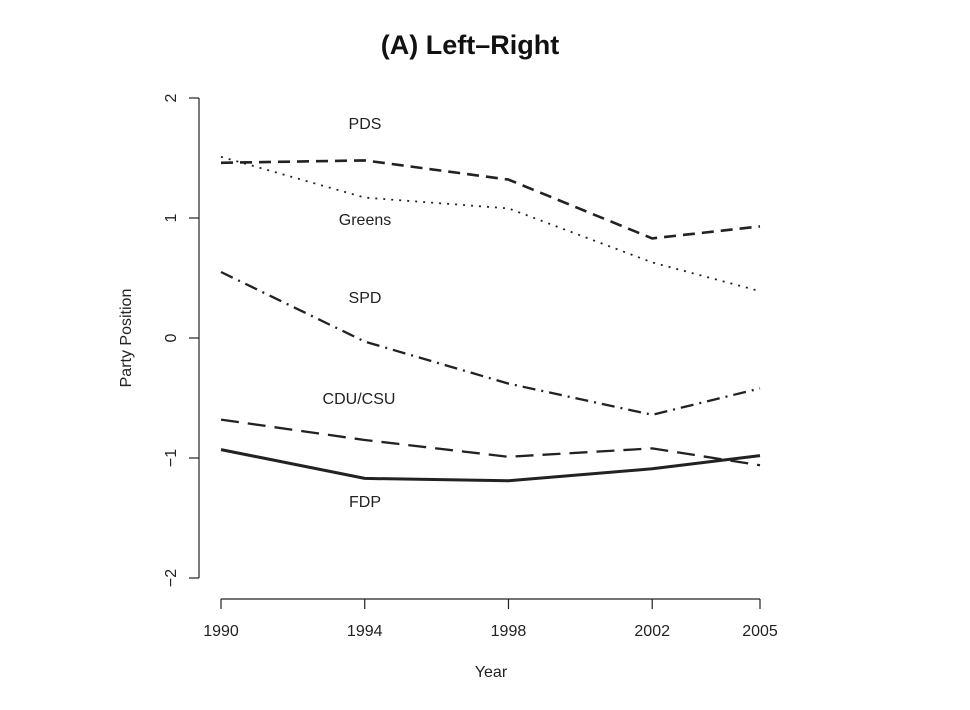 Image resolution: width=970 pixels, height=710 pixels. Describe the element at coordinates (365, 631) in the screenshot. I see `x-tick-label: 1994` at that location.